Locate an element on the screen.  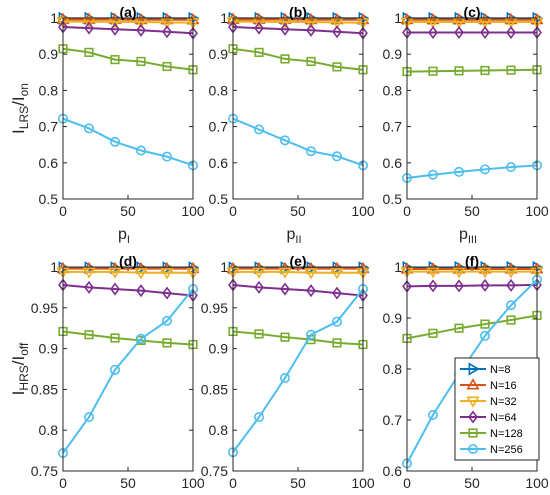
x-axis-label: pIII is located at coordinates (468, 236).